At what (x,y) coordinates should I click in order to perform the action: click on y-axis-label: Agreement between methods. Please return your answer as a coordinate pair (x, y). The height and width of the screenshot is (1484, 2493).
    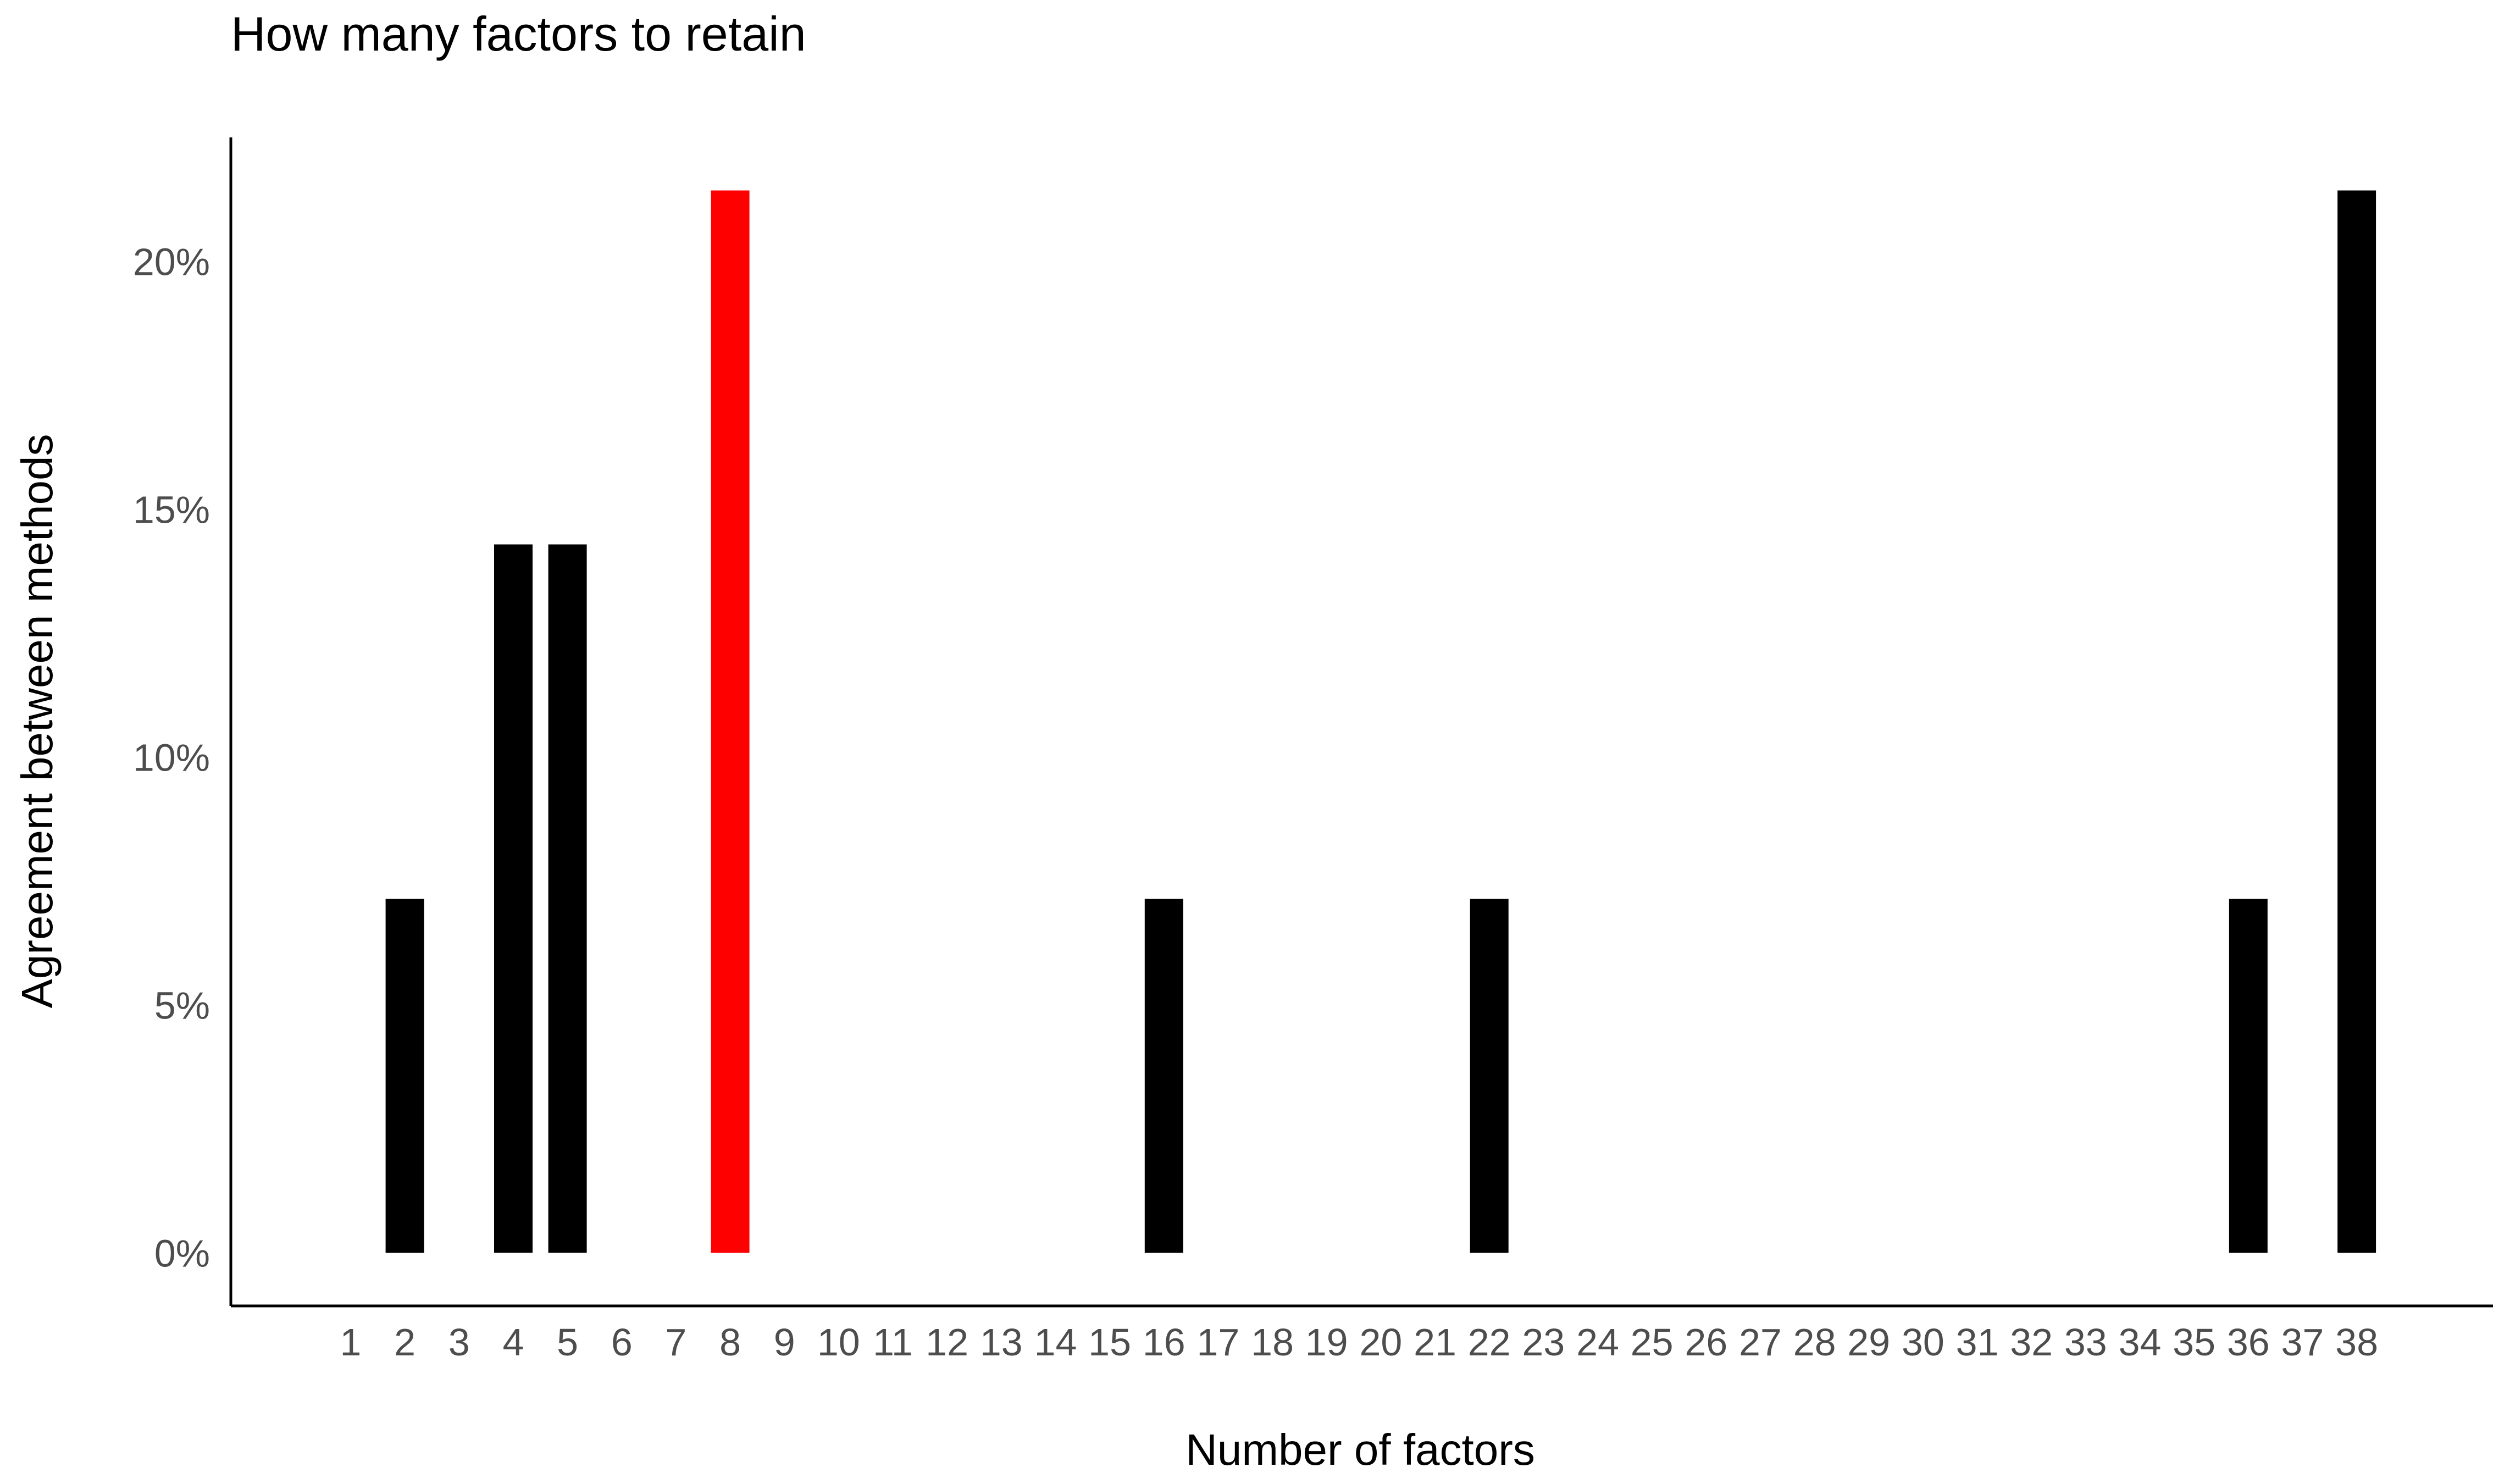
    Looking at the image, I should click on (38, 721).